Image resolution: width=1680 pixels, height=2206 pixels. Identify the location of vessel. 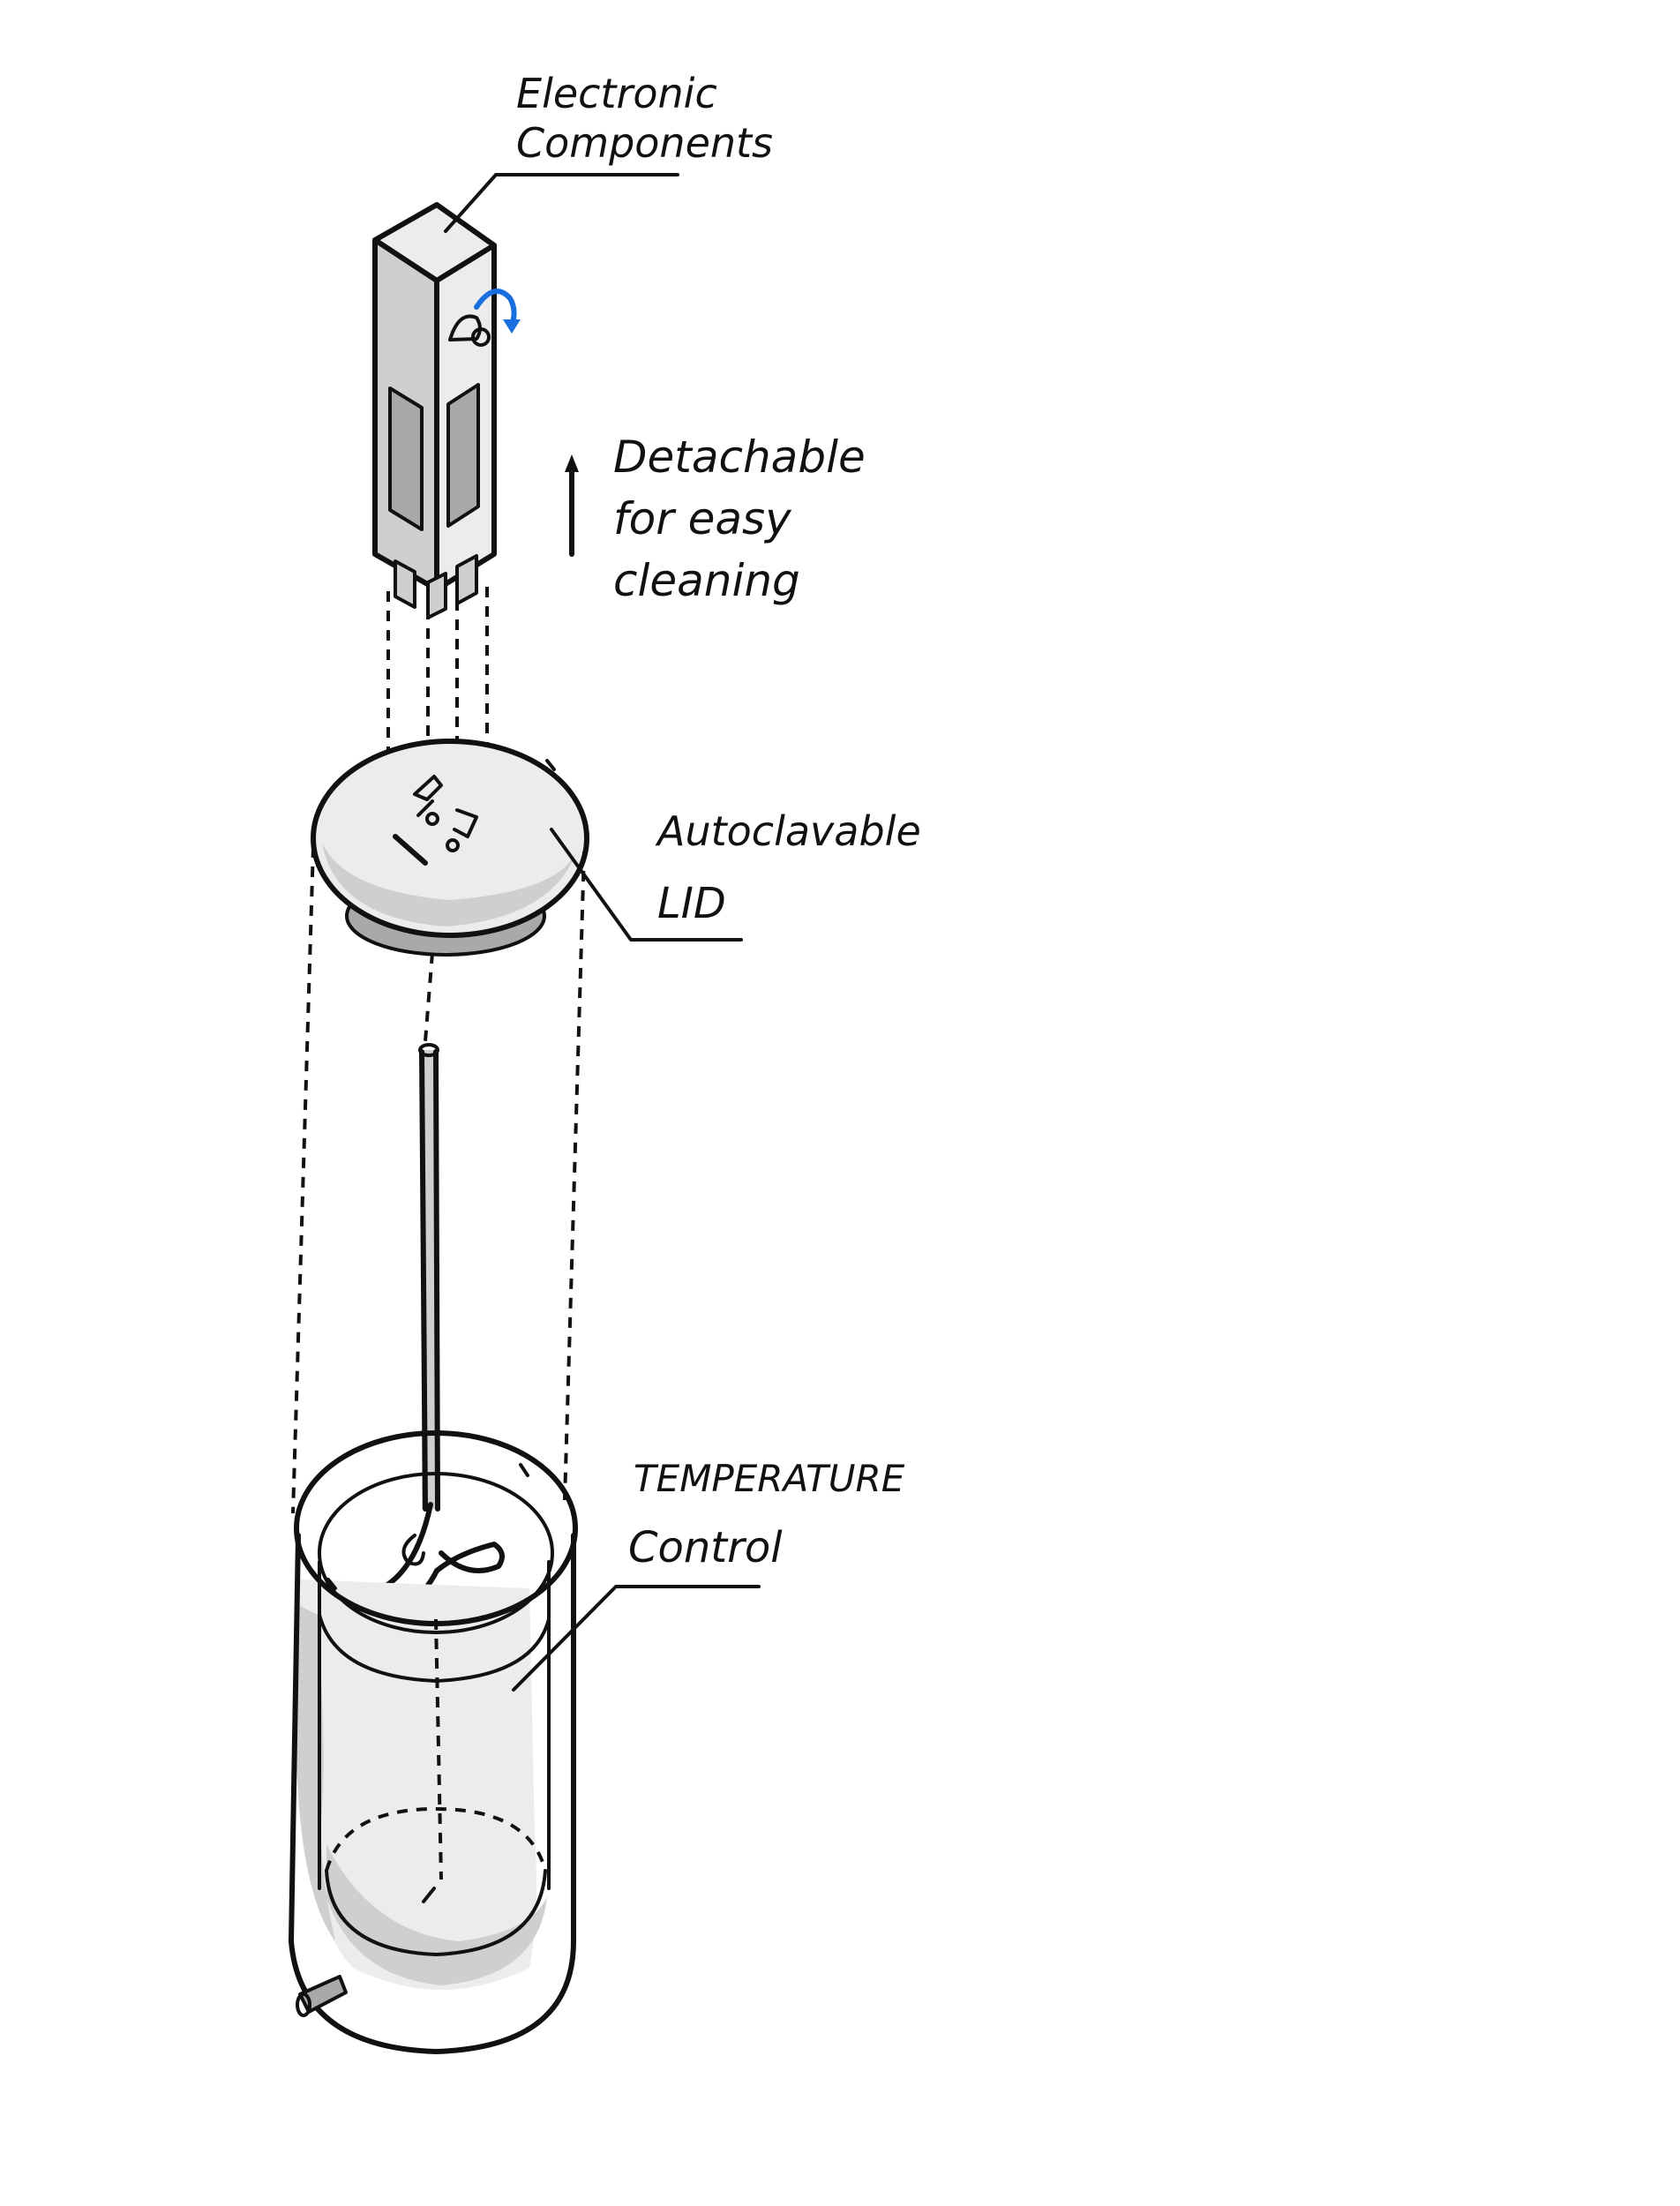
(433, 1742).